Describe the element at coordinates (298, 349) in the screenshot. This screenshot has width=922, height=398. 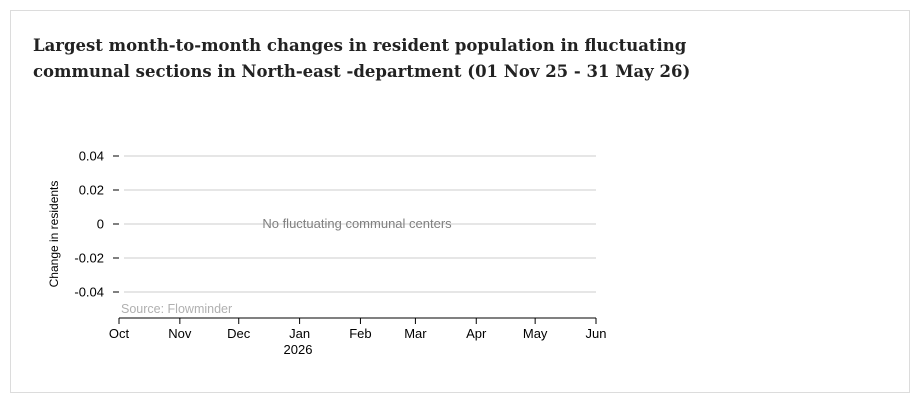
I see `x-axis-year-label: 2026` at that location.